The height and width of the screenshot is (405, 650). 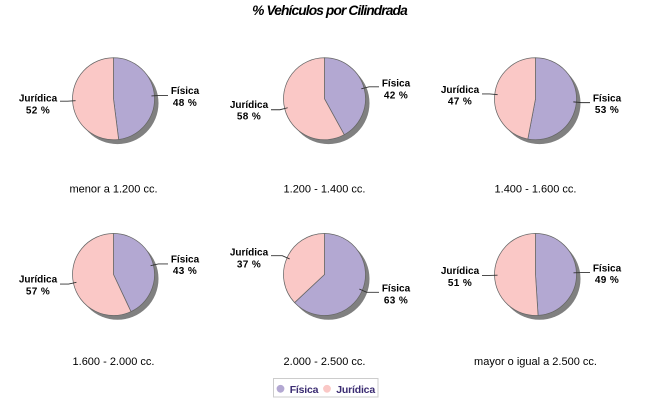 I want to click on svg-text: 48 %, so click(x=185, y=103).